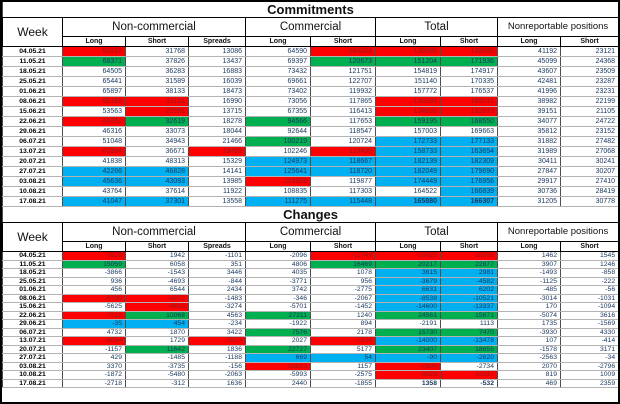  Describe the element at coordinates (278, 349) in the screenshot. I see `value-cell: 22727` at that location.